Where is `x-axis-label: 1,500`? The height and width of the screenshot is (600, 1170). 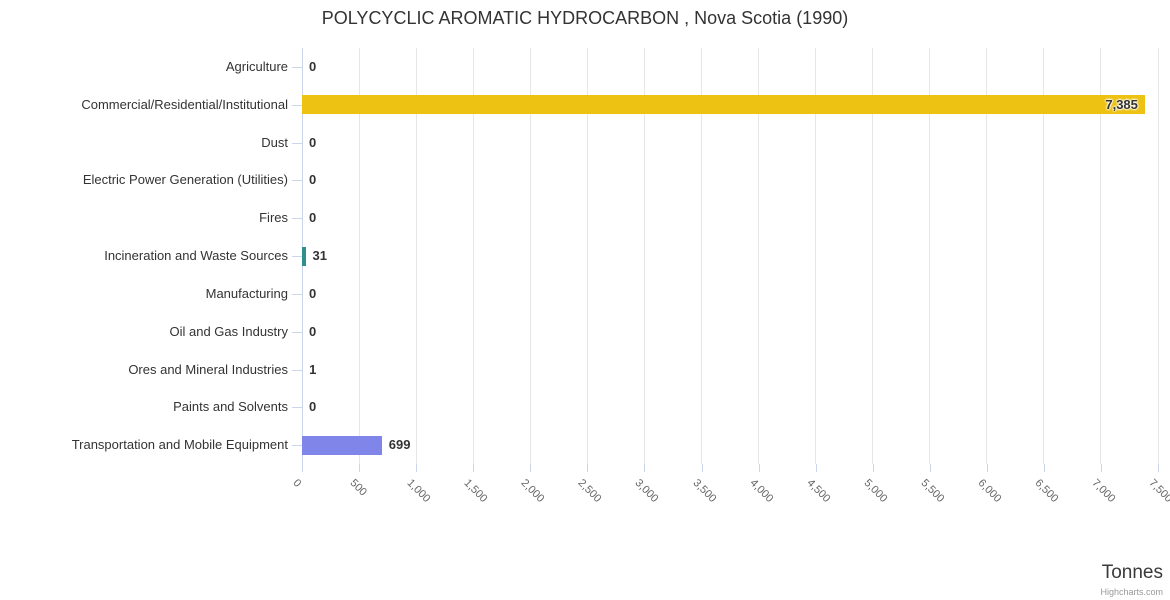 x-axis-label: 1,500 is located at coordinates (475, 491).